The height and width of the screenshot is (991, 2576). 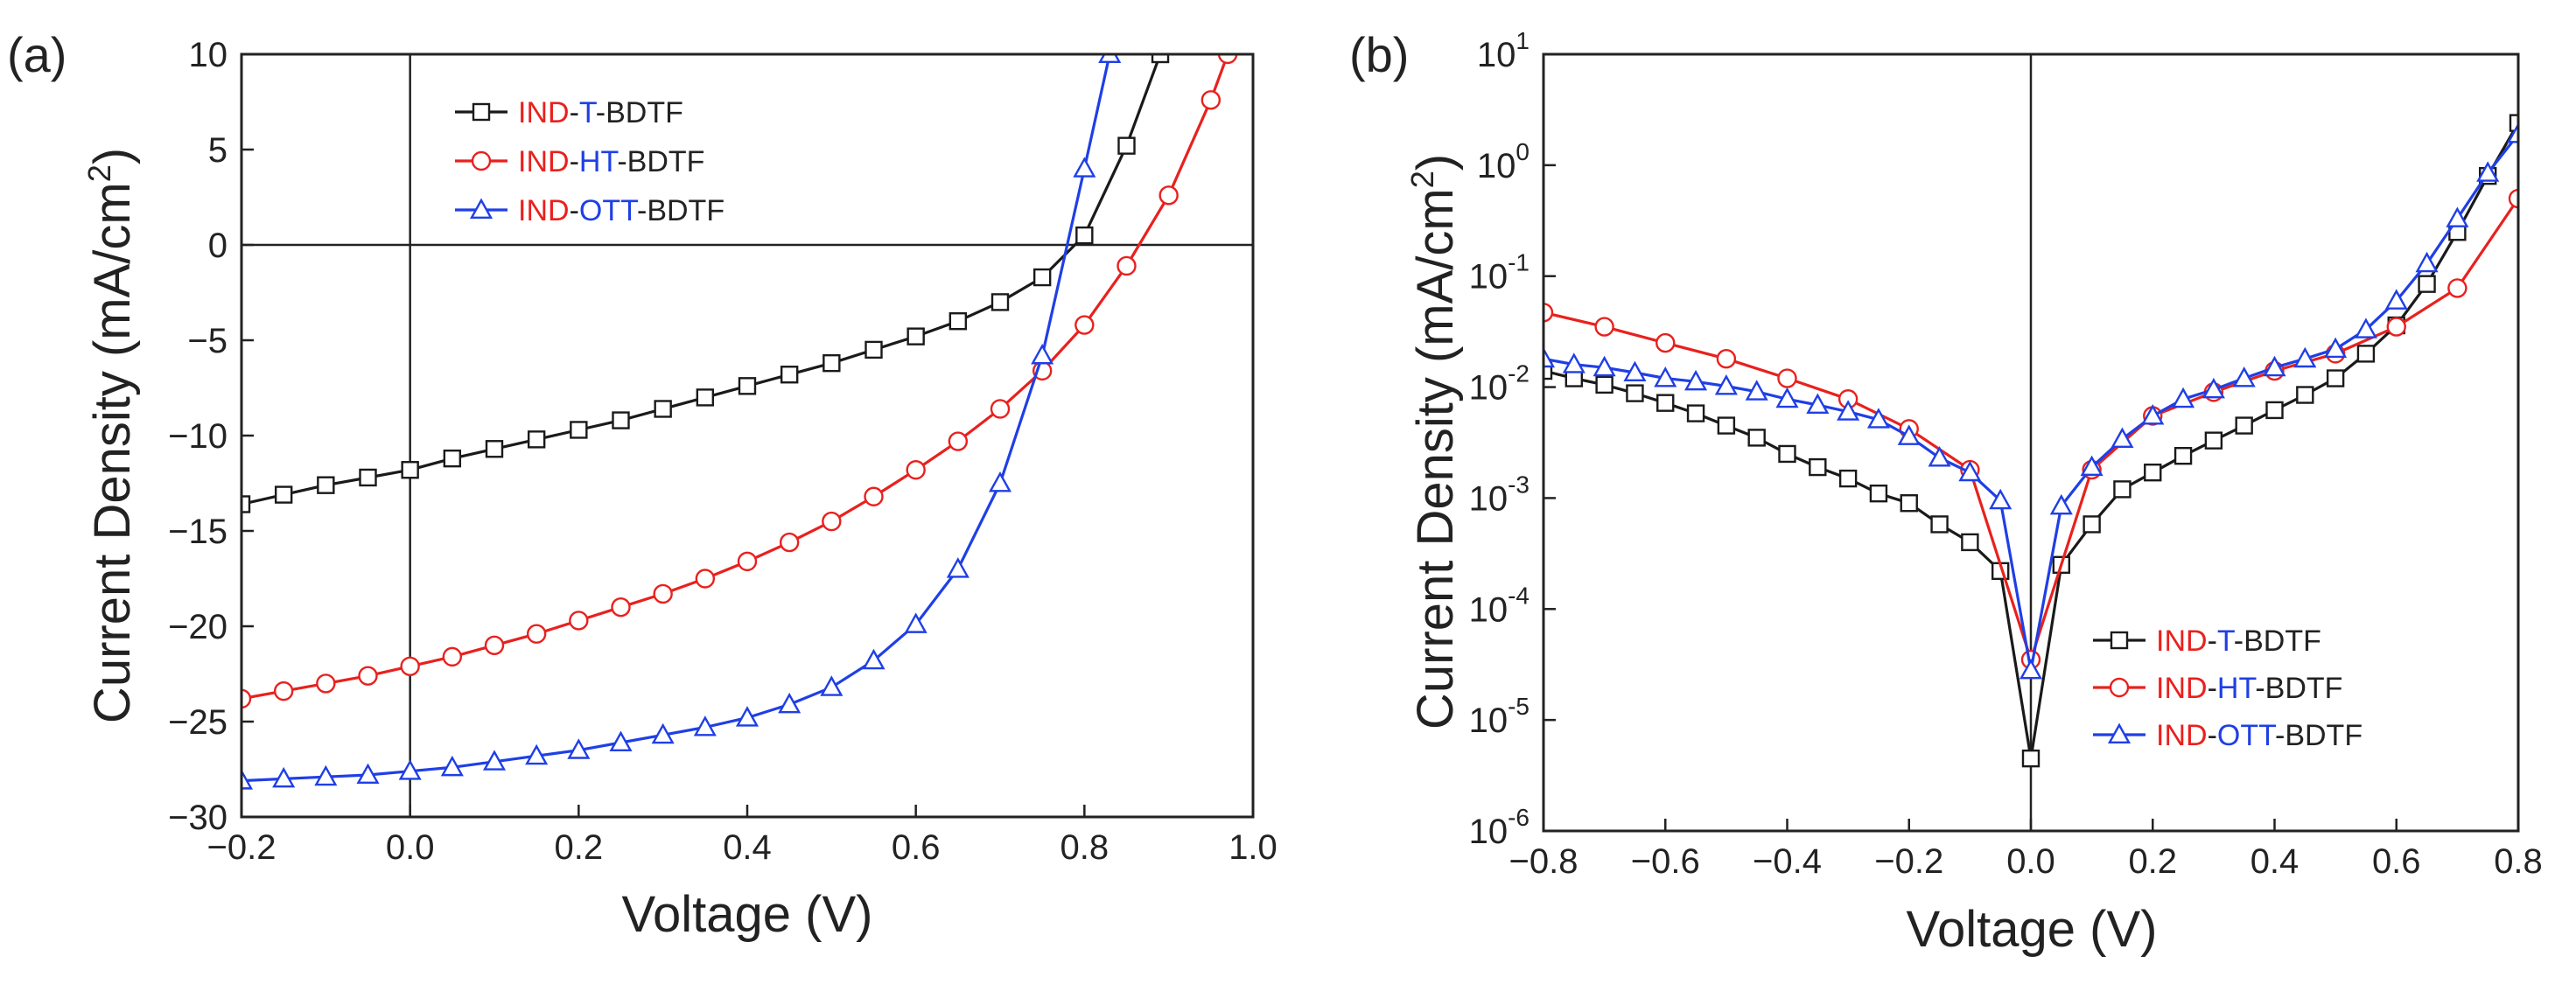 I want to click on y-tick-label: 10, so click(x=208, y=55).